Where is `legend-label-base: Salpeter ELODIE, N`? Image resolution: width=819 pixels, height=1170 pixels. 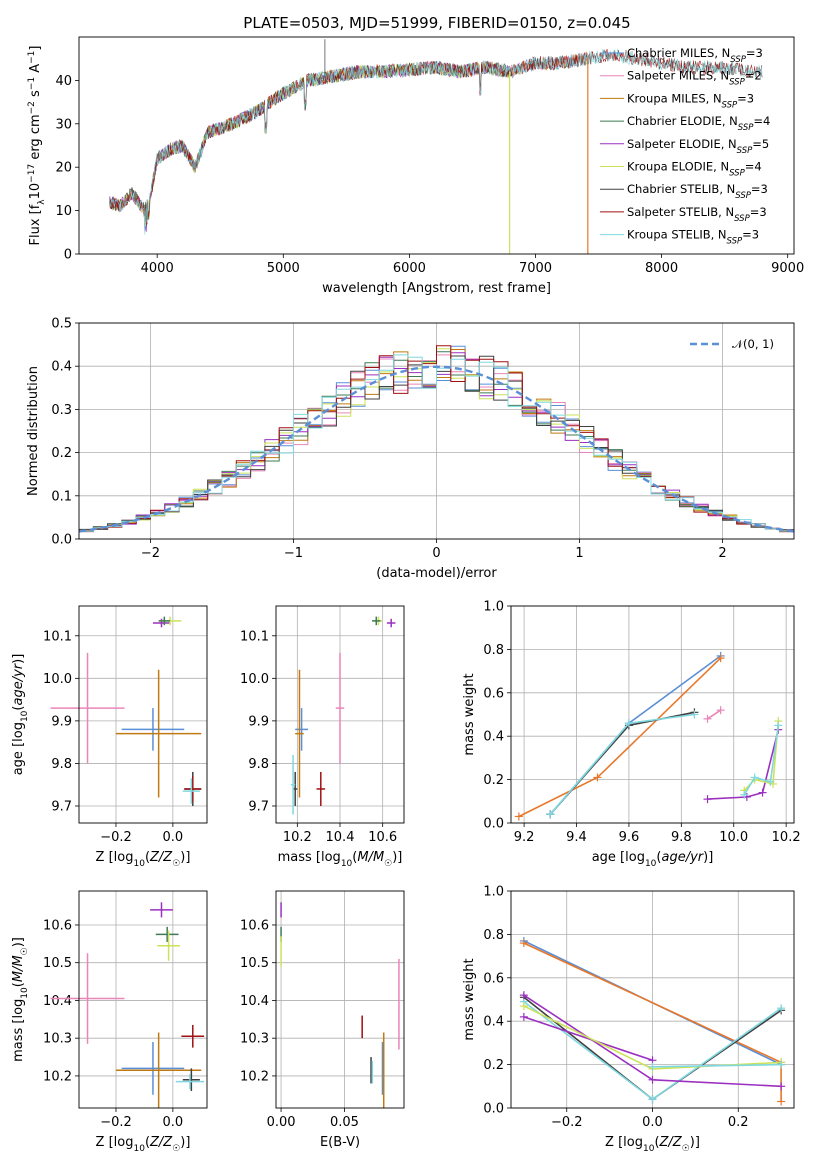 legend-label-base: Salpeter ELODIE, N is located at coordinates (682, 144).